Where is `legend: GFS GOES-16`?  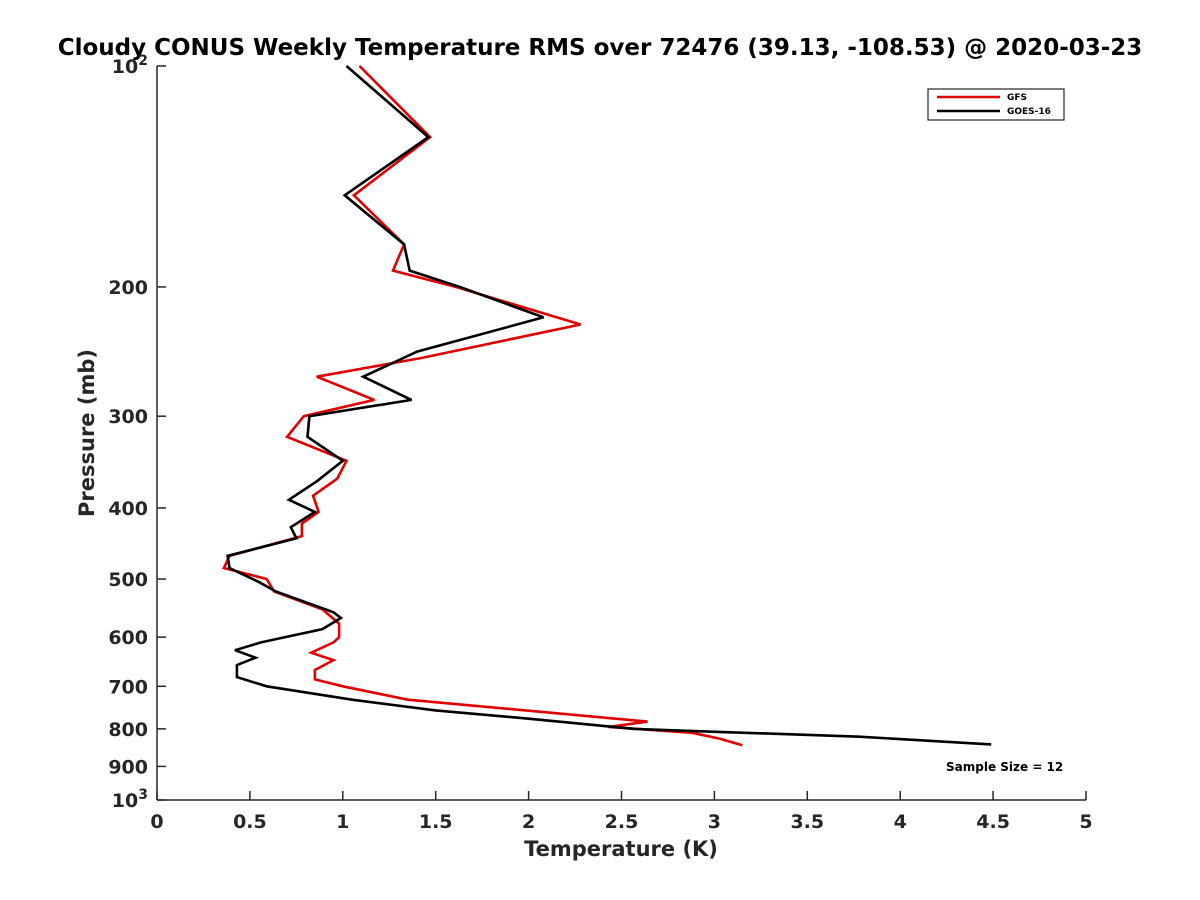
legend: GFS GOES-16 is located at coordinates (996, 104).